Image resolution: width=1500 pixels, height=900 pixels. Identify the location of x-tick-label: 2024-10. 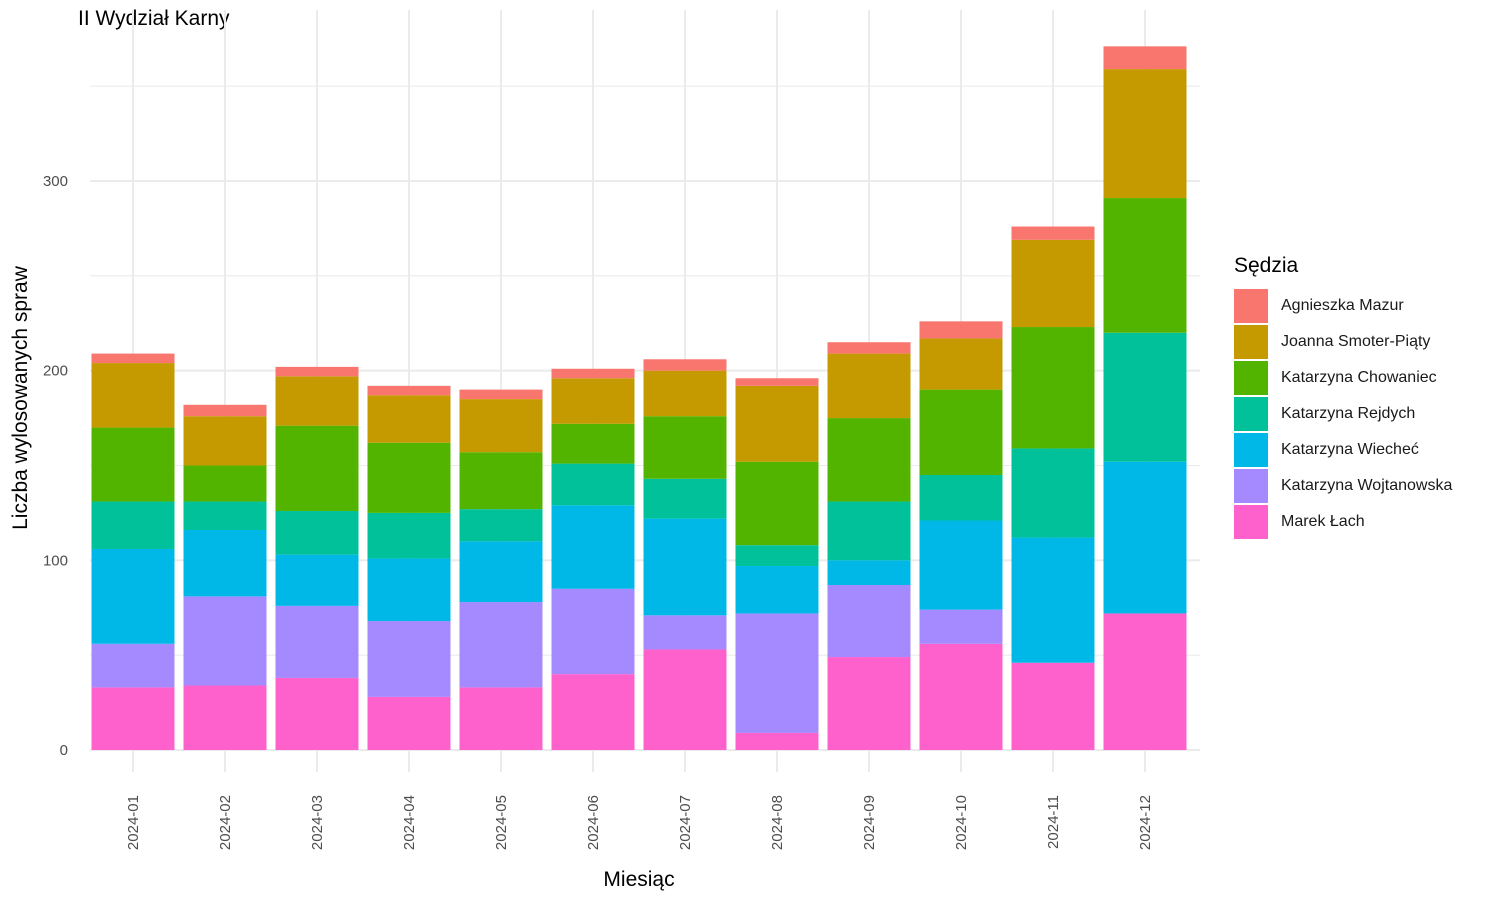
(961, 822).